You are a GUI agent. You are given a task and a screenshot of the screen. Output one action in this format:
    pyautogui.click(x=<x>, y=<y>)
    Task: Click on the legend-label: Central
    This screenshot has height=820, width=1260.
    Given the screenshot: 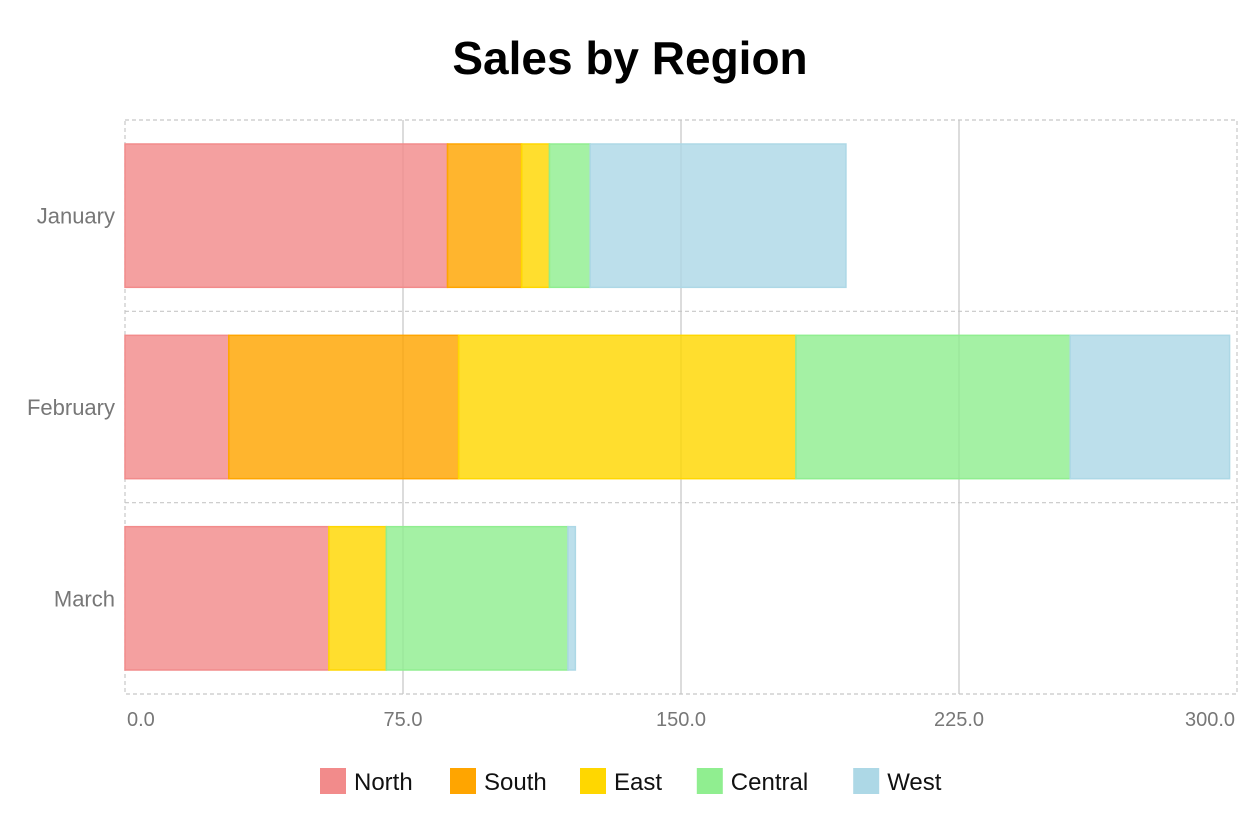 What is the action you would take?
    pyautogui.click(x=769, y=782)
    